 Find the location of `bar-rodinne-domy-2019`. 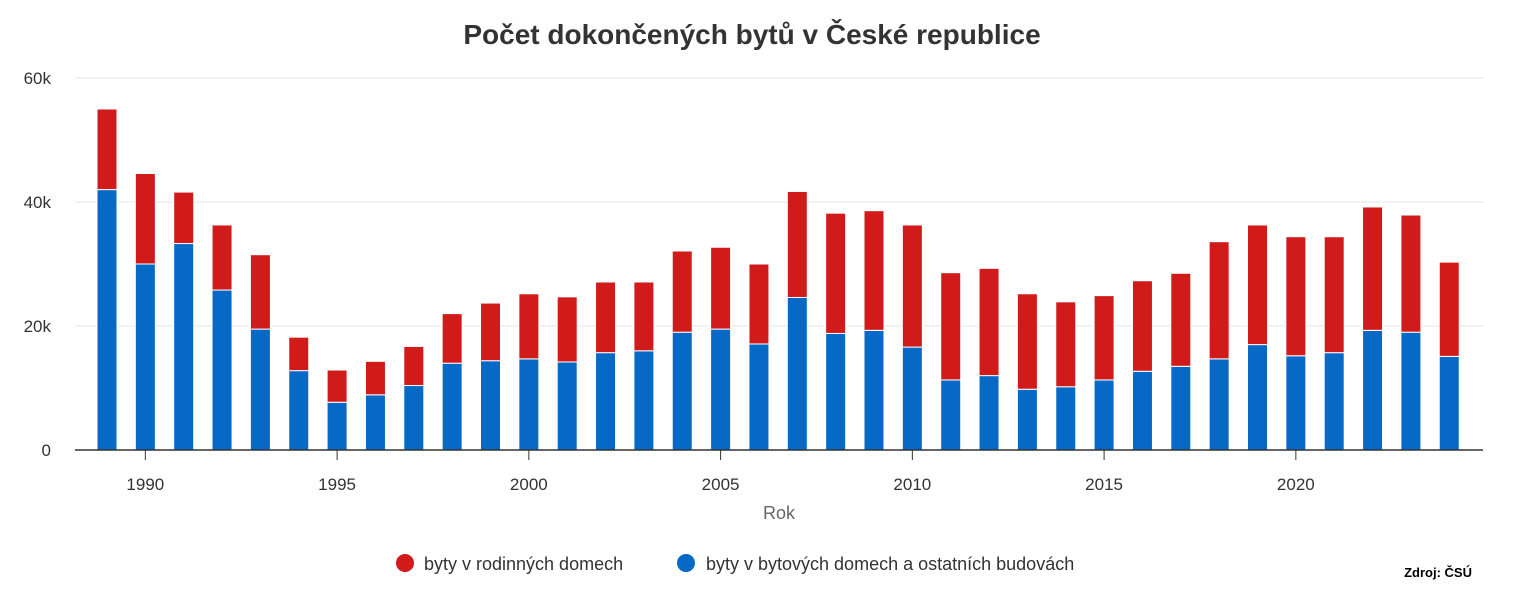

bar-rodinne-domy-2019 is located at coordinates (1257, 285).